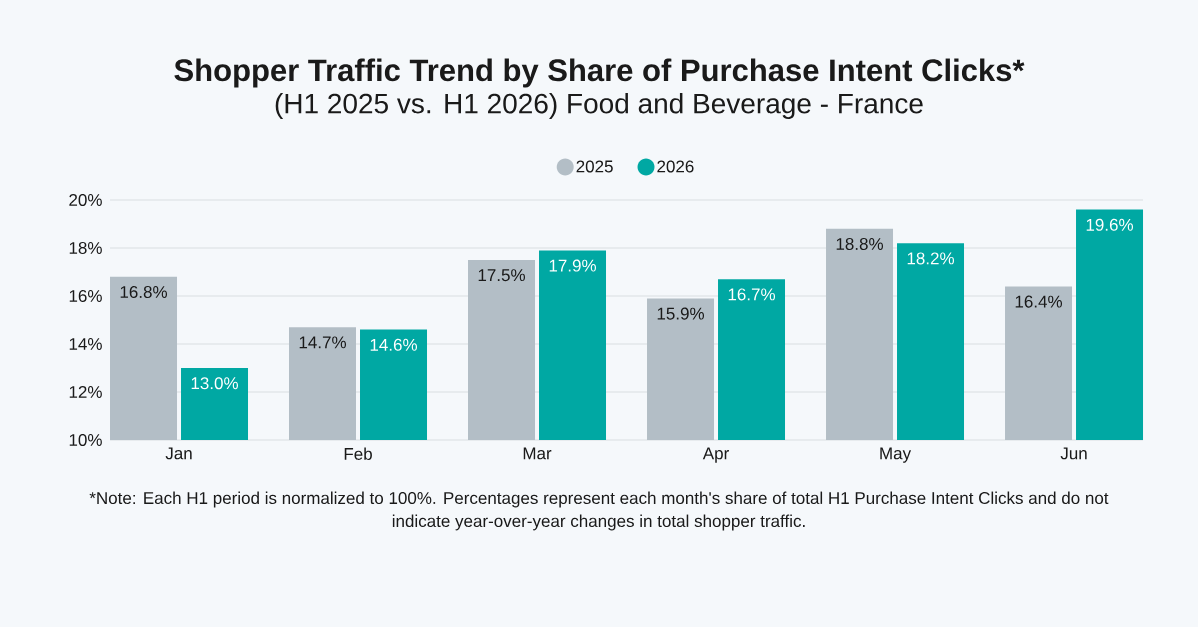 Image resolution: width=1198 pixels, height=627 pixels. What do you see at coordinates (931, 258) in the screenshot?
I see `data-label: 18.2%` at bounding box center [931, 258].